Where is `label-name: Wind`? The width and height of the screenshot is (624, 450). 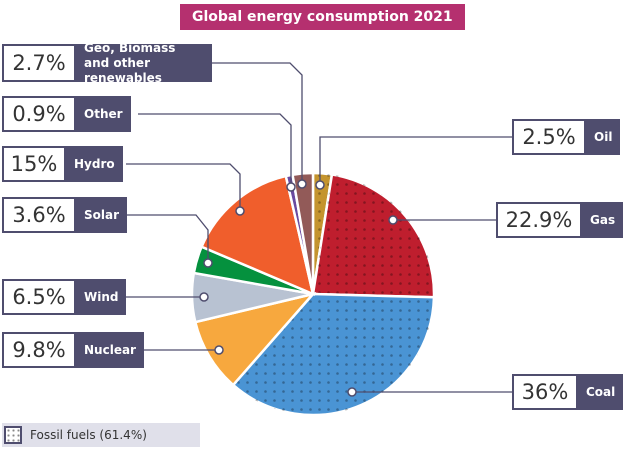
label-name: Wind is located at coordinates (101, 297).